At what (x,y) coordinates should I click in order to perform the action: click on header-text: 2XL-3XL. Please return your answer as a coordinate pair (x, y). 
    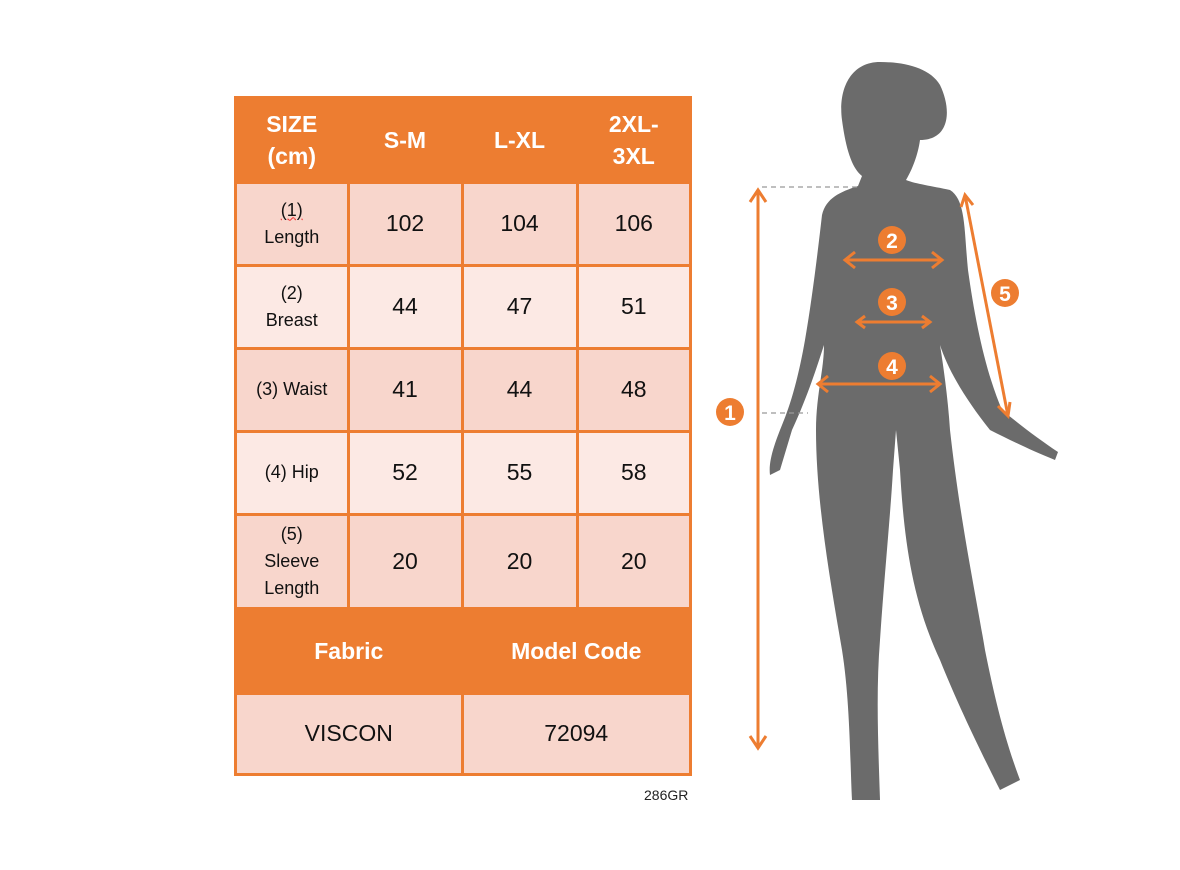
    Looking at the image, I should click on (633, 139).